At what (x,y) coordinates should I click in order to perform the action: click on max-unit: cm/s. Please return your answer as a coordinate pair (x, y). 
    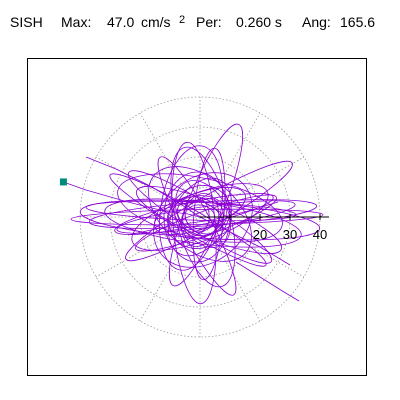
    Looking at the image, I should click on (156, 22).